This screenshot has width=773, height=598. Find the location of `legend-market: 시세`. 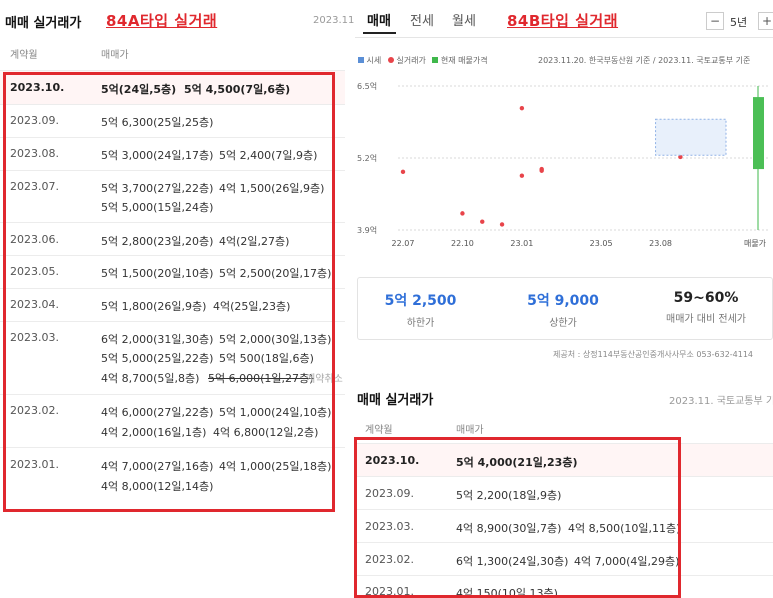

legend-market: 시세 is located at coordinates (374, 60).